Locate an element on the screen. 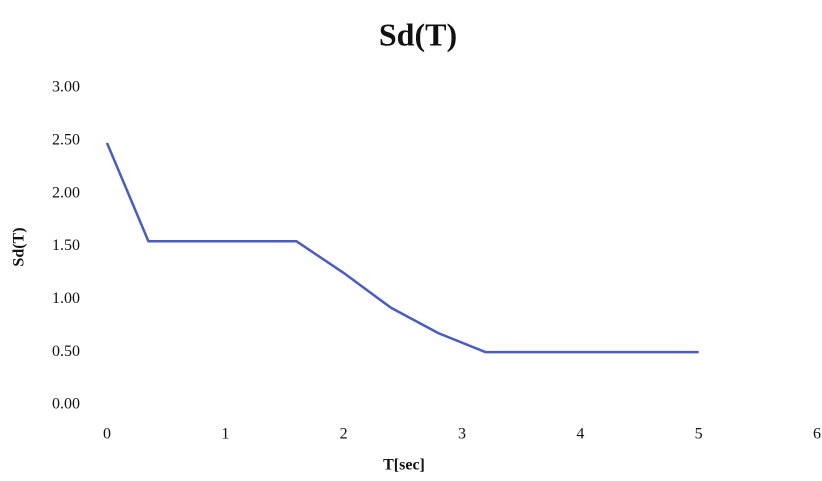  y-tick-label: 0.50 is located at coordinates (66, 351).